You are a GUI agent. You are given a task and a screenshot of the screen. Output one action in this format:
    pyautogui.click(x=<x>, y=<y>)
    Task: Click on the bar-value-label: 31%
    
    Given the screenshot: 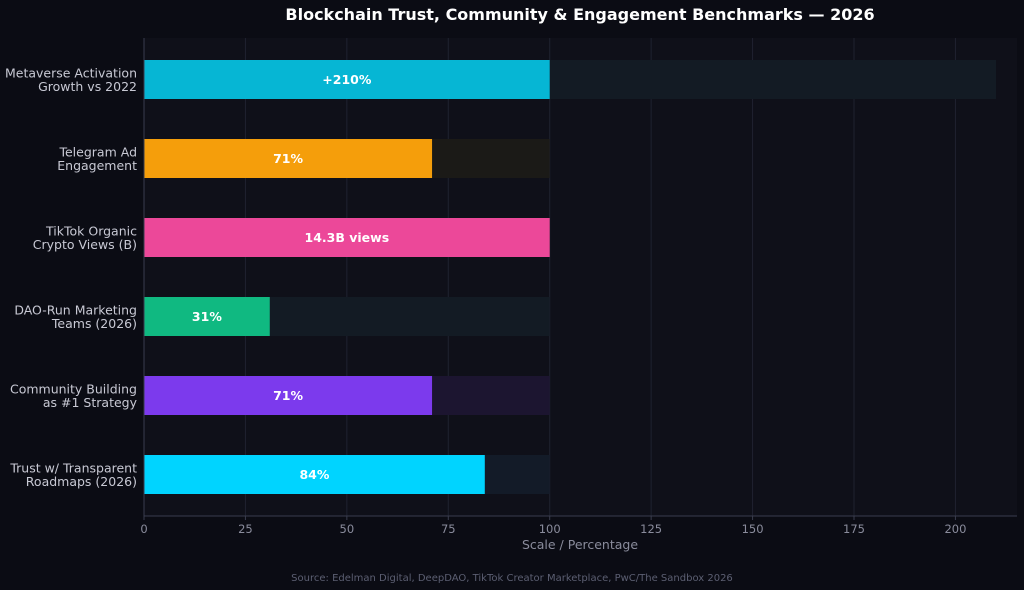 What is the action you would take?
    pyautogui.click(x=207, y=316)
    